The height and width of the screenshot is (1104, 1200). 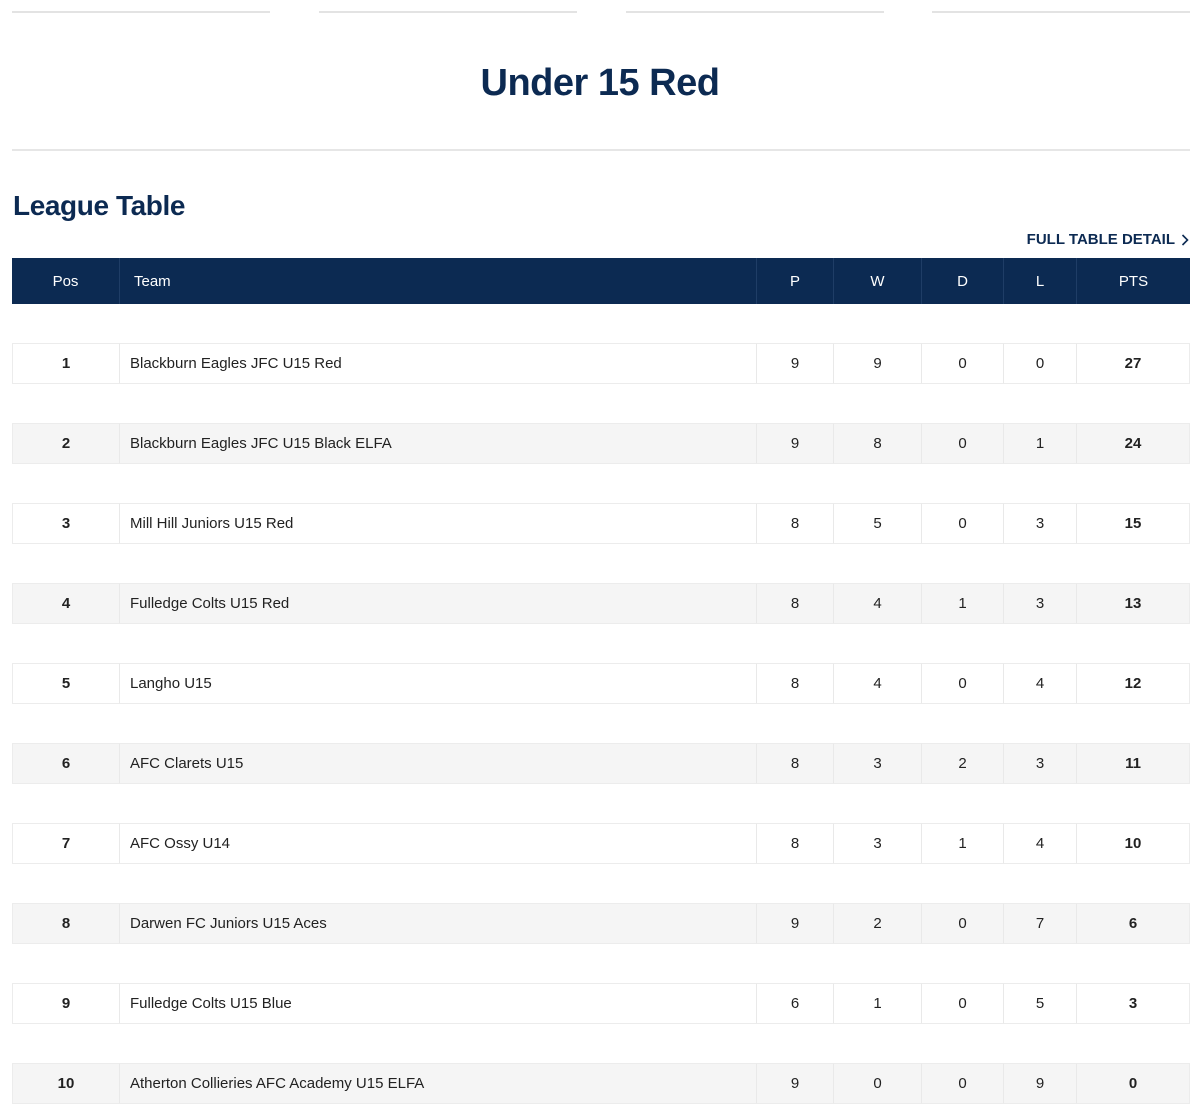 I want to click on lost-cell: 4, so click(x=1040, y=683).